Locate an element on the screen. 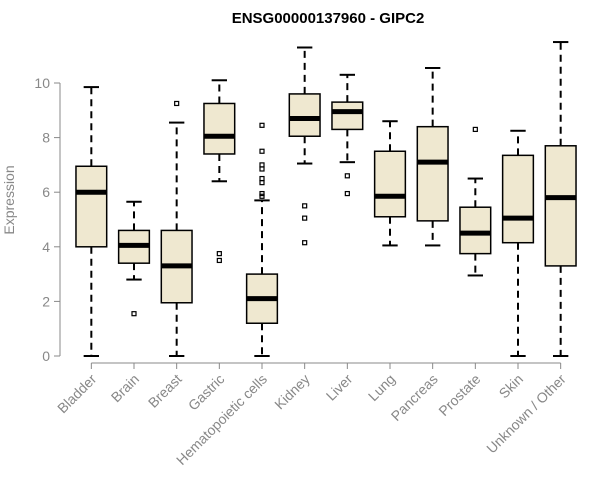 The image size is (600, 500). y-tick-label: 0 is located at coordinates (46, 356).